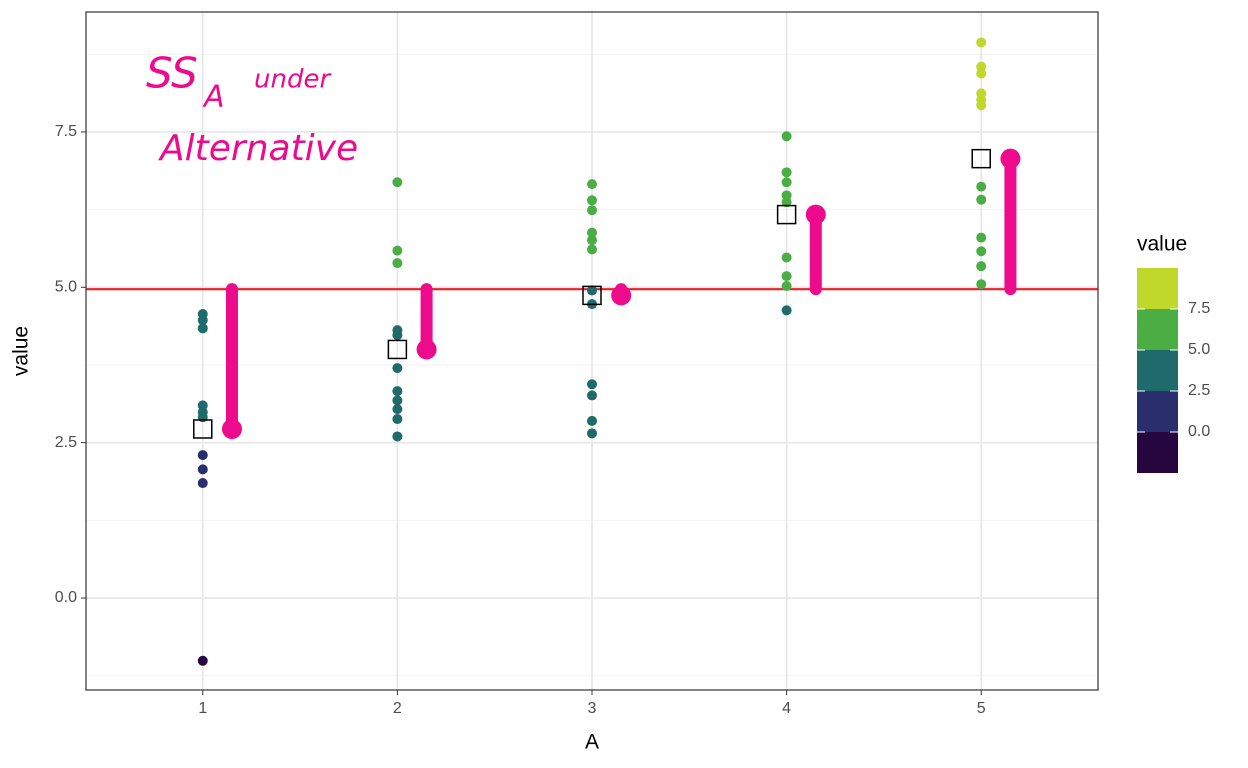  Describe the element at coordinates (202, 708) in the screenshot. I see `x-tick-label: 1` at that location.